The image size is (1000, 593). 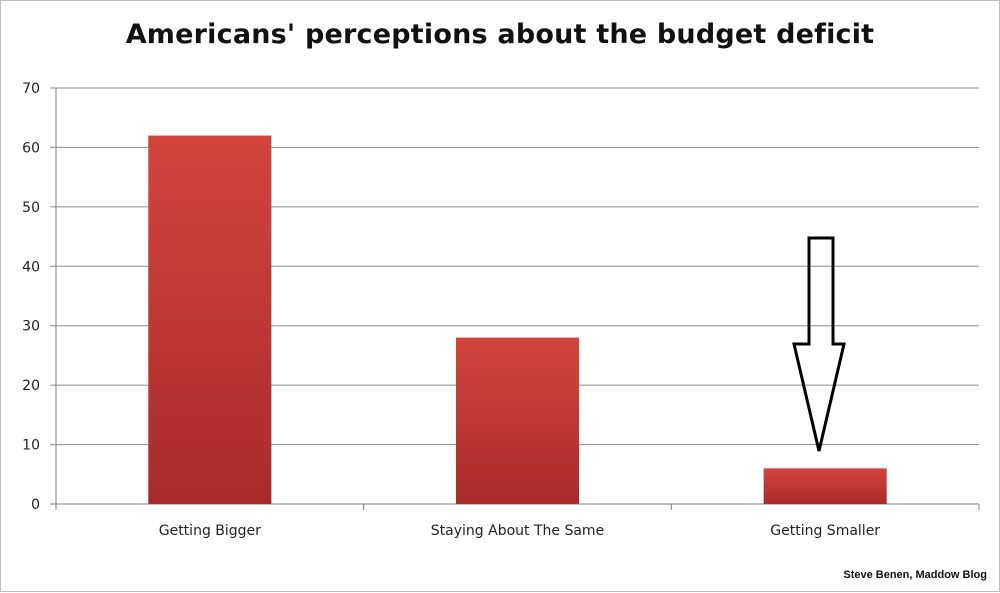 I want to click on y-tick-label: 70, so click(x=31, y=89).